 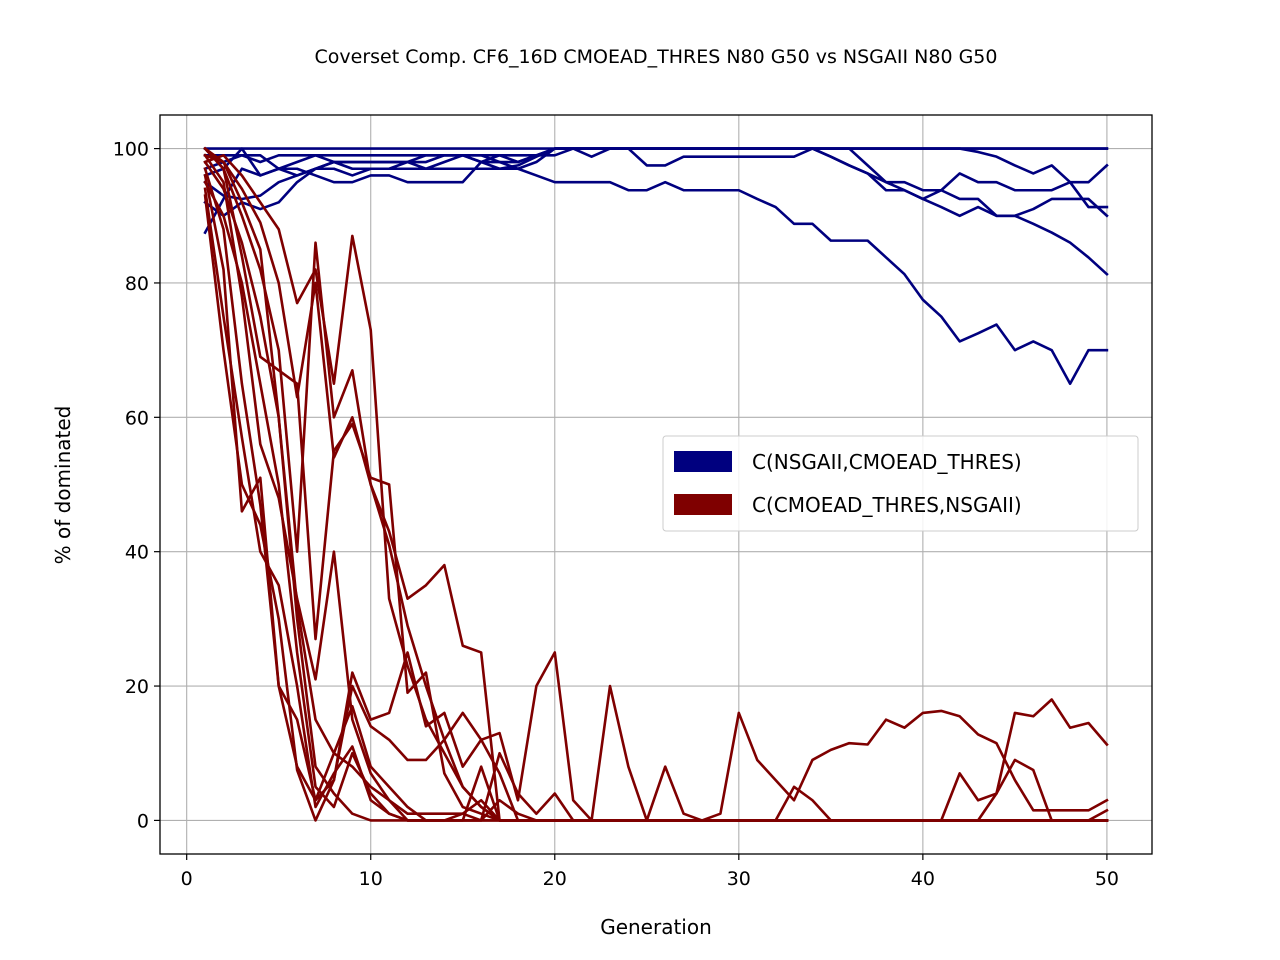 I want to click on x-tick-label: 50, so click(x=1107, y=879).